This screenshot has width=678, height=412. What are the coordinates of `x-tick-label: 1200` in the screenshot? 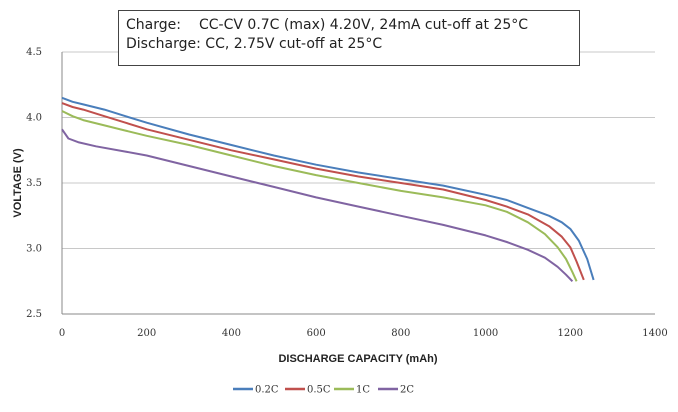 It's located at (570, 333).